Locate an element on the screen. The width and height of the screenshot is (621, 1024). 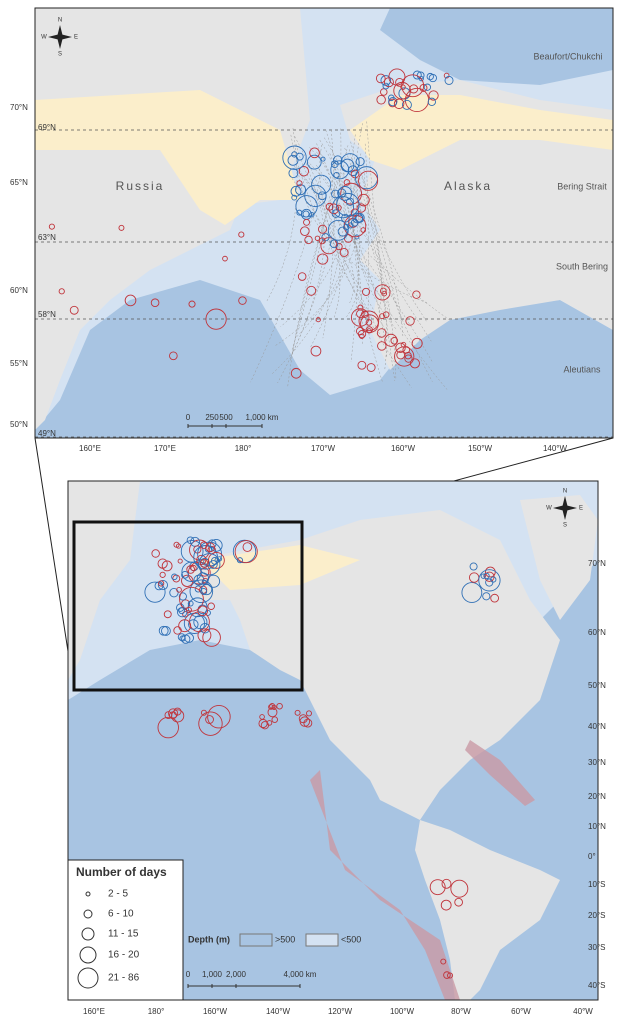
region-label: Aleutians is located at coordinates (582, 369).